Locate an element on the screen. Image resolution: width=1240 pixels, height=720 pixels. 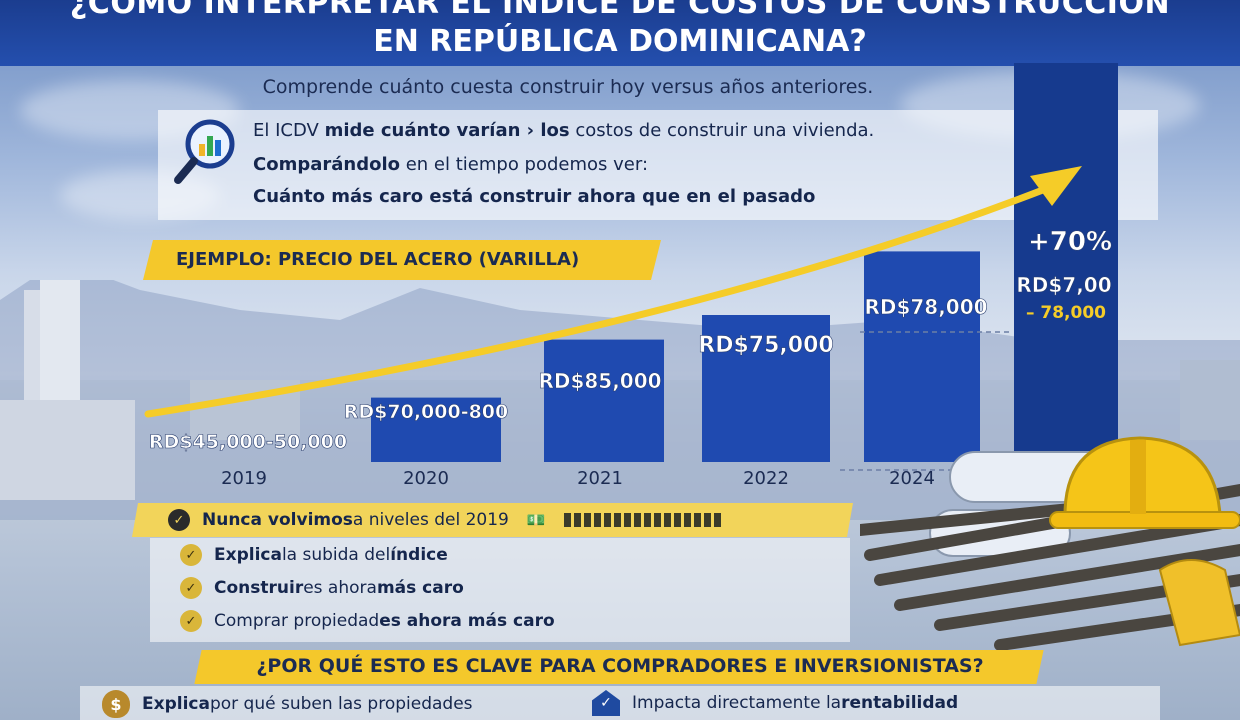
bottom-strip is located at coordinates (620, 703).